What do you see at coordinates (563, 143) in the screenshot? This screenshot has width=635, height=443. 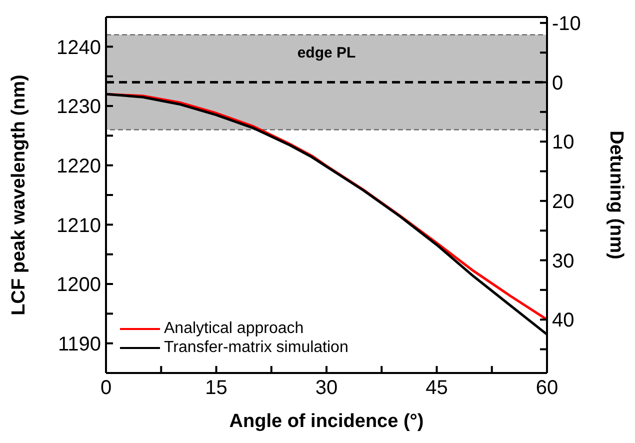 I see `y2-tick-label: 10` at bounding box center [563, 143].